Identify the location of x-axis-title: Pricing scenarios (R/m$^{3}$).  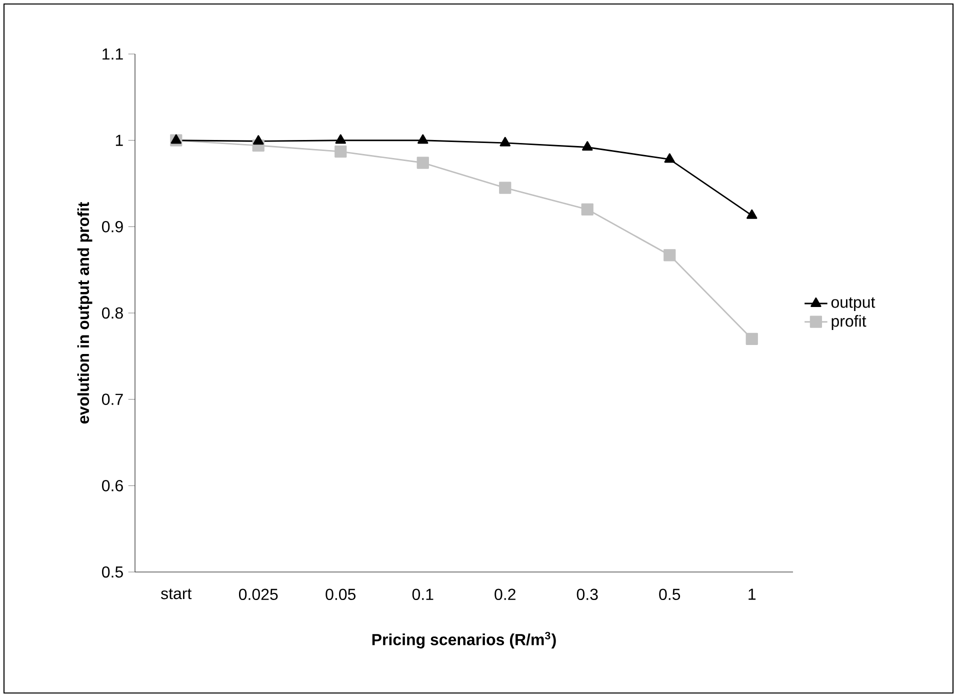
(464, 640).